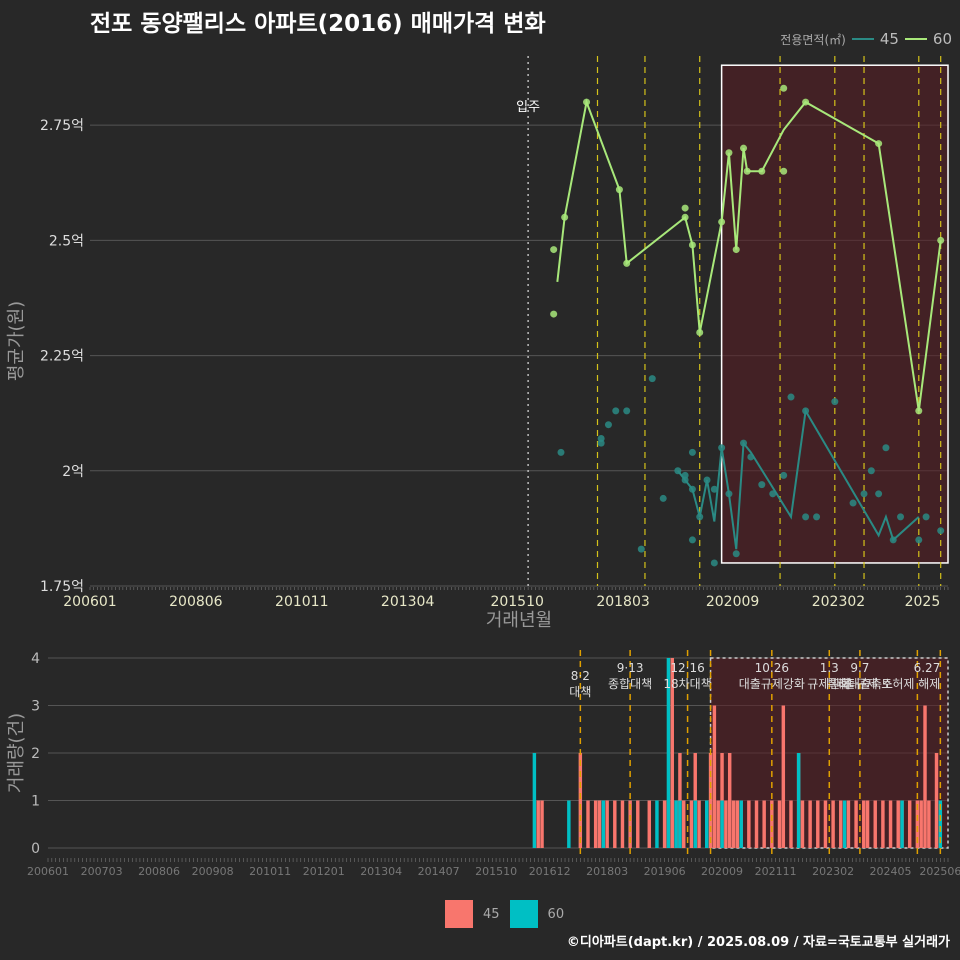 This screenshot has height=960, width=960. I want to click on chart-title: 전포 동양팰리스 아파트(2016) 매매가격 변화, so click(318, 24).